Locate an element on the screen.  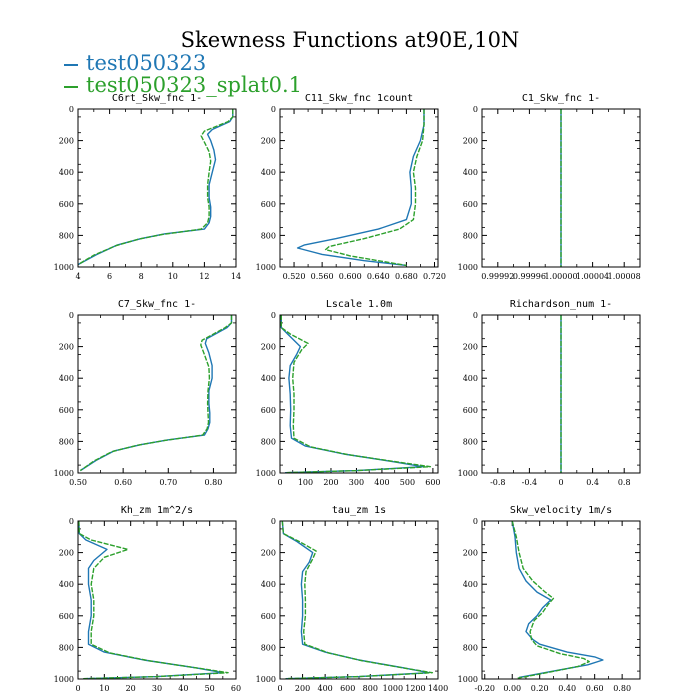
x-tick-label: 0.70 is located at coordinates (168, 482).